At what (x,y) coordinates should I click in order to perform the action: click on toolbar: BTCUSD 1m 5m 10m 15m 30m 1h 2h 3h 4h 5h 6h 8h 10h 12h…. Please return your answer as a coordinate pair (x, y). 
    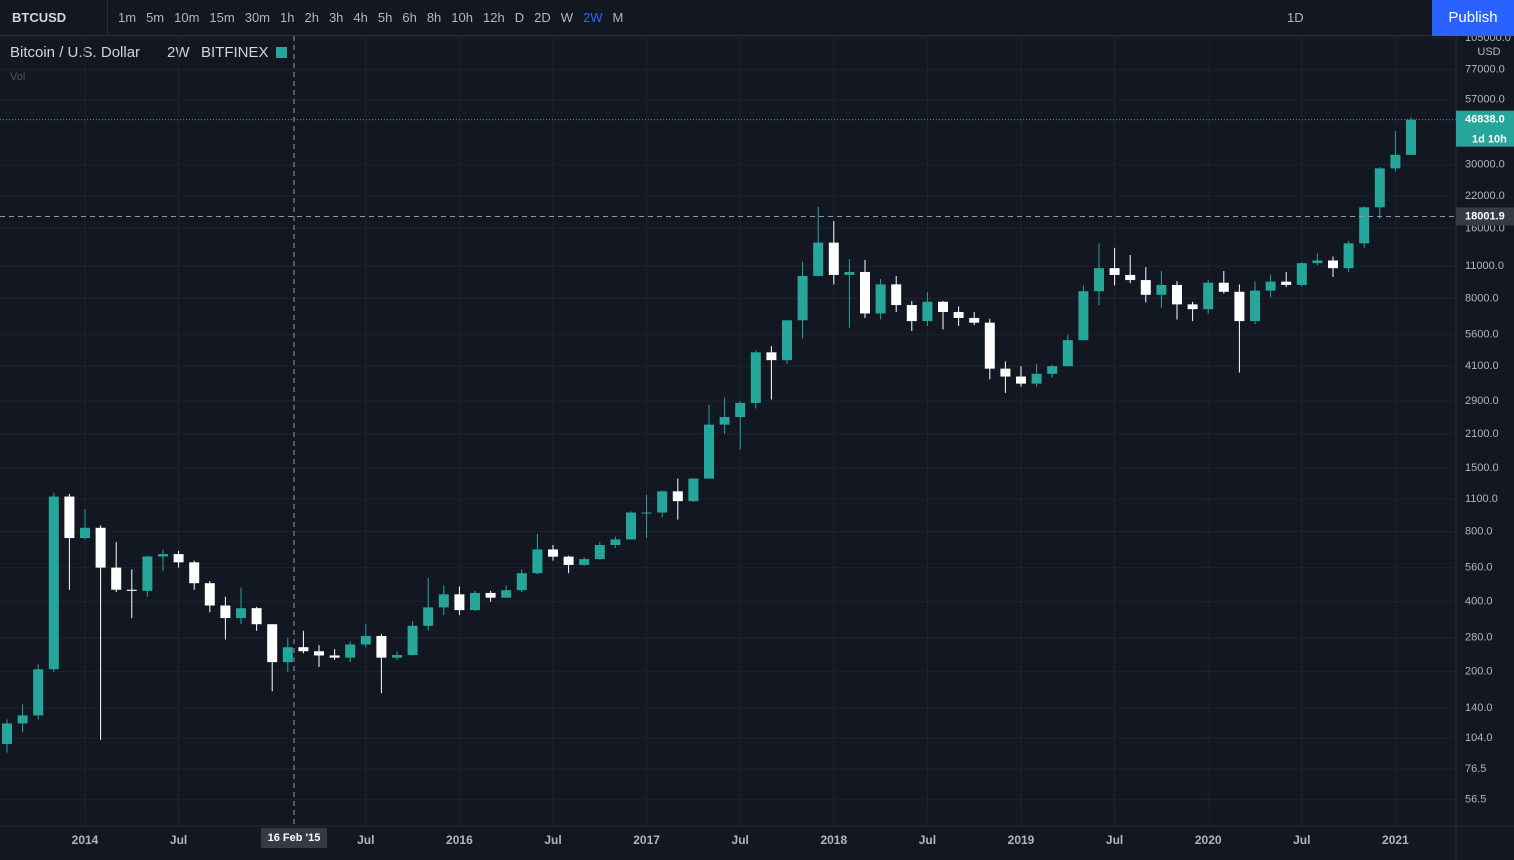
    Looking at the image, I should click on (757, 18).